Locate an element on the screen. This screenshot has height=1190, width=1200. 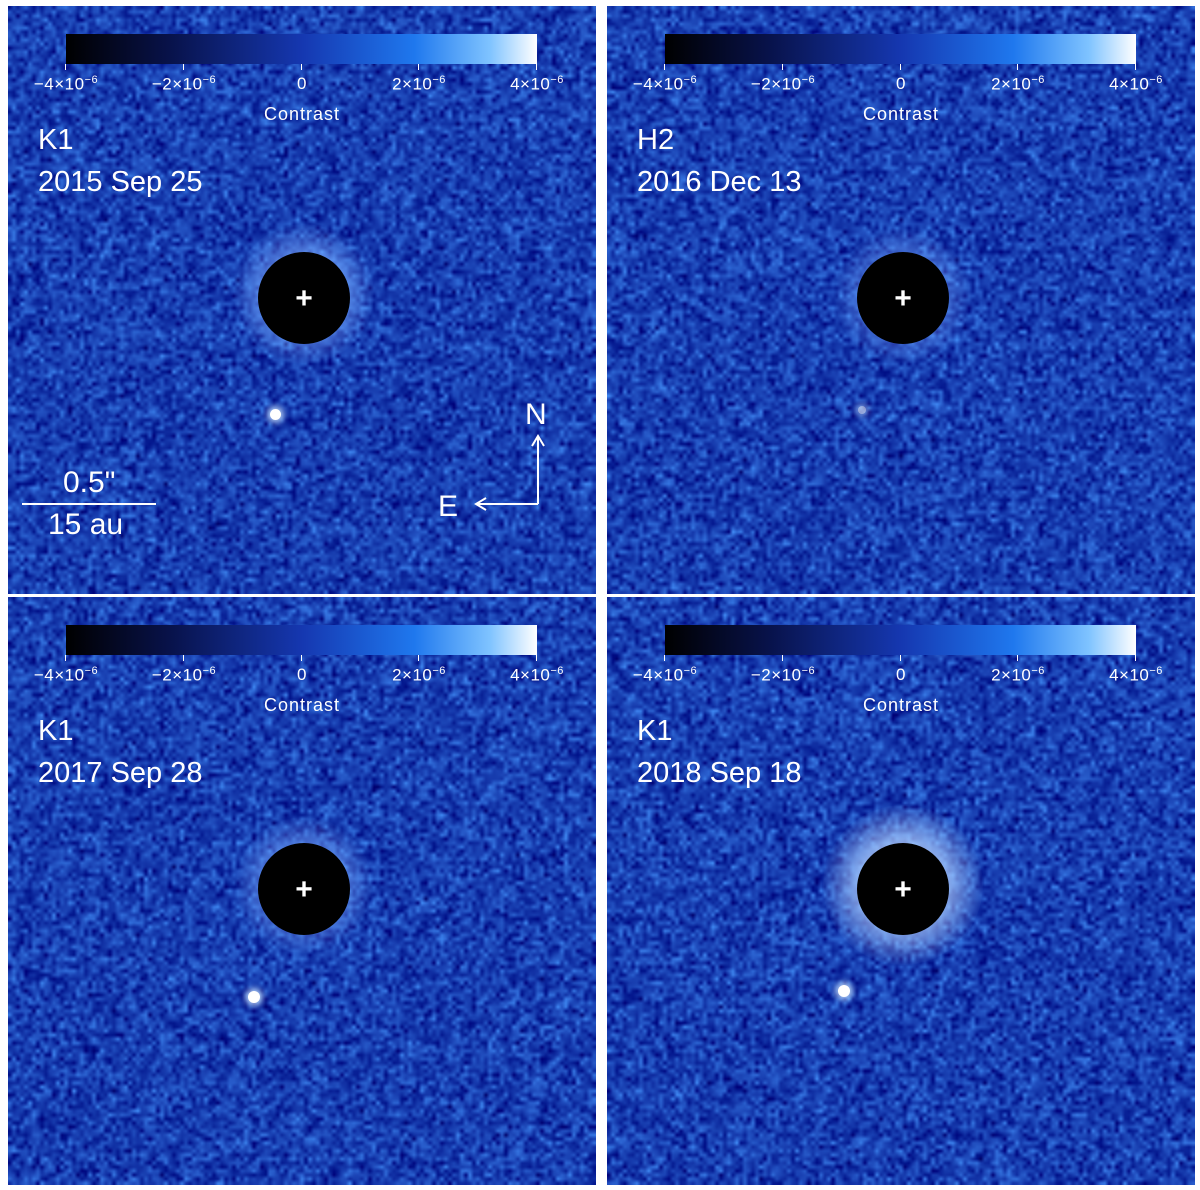
date-label: 2018 Sep 18 is located at coordinates (719, 773).